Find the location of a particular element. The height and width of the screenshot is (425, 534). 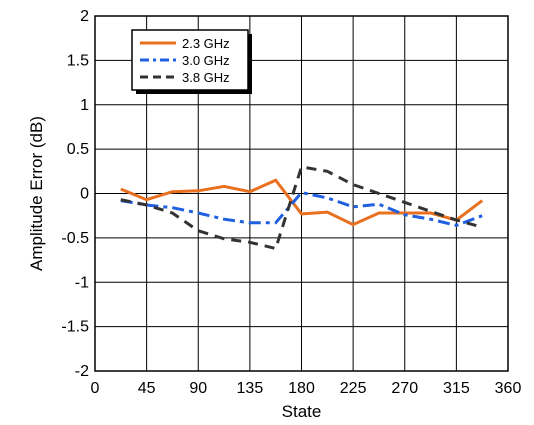

y-tick-label: 0.5 is located at coordinates (78, 149).